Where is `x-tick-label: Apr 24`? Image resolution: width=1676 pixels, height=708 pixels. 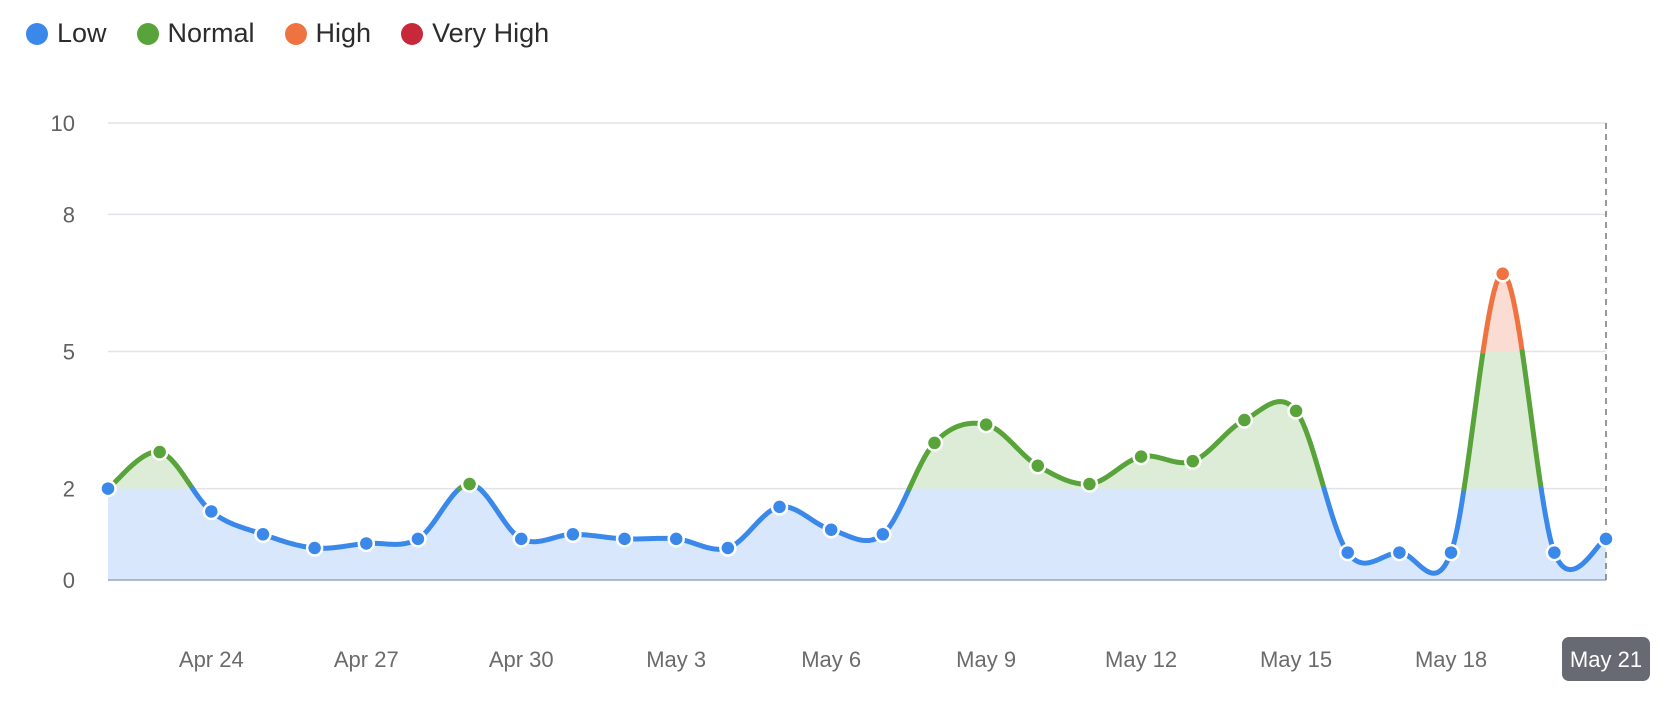
x-tick-label: Apr 24 is located at coordinates (211, 659).